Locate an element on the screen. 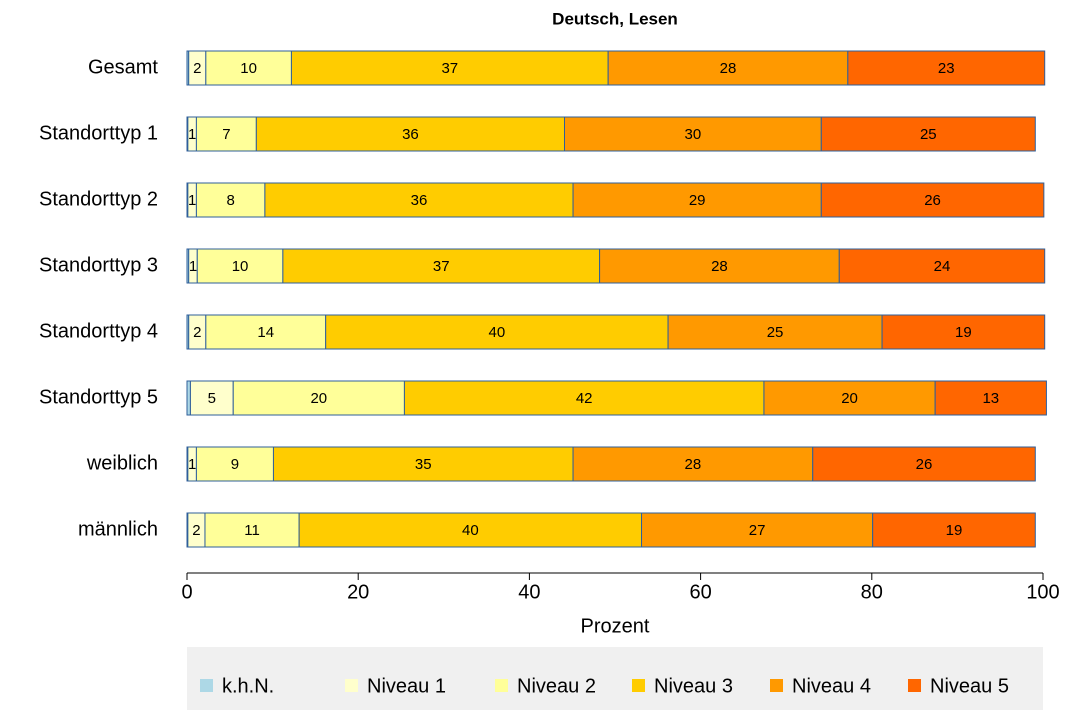  data-label: 29 is located at coordinates (697, 200).